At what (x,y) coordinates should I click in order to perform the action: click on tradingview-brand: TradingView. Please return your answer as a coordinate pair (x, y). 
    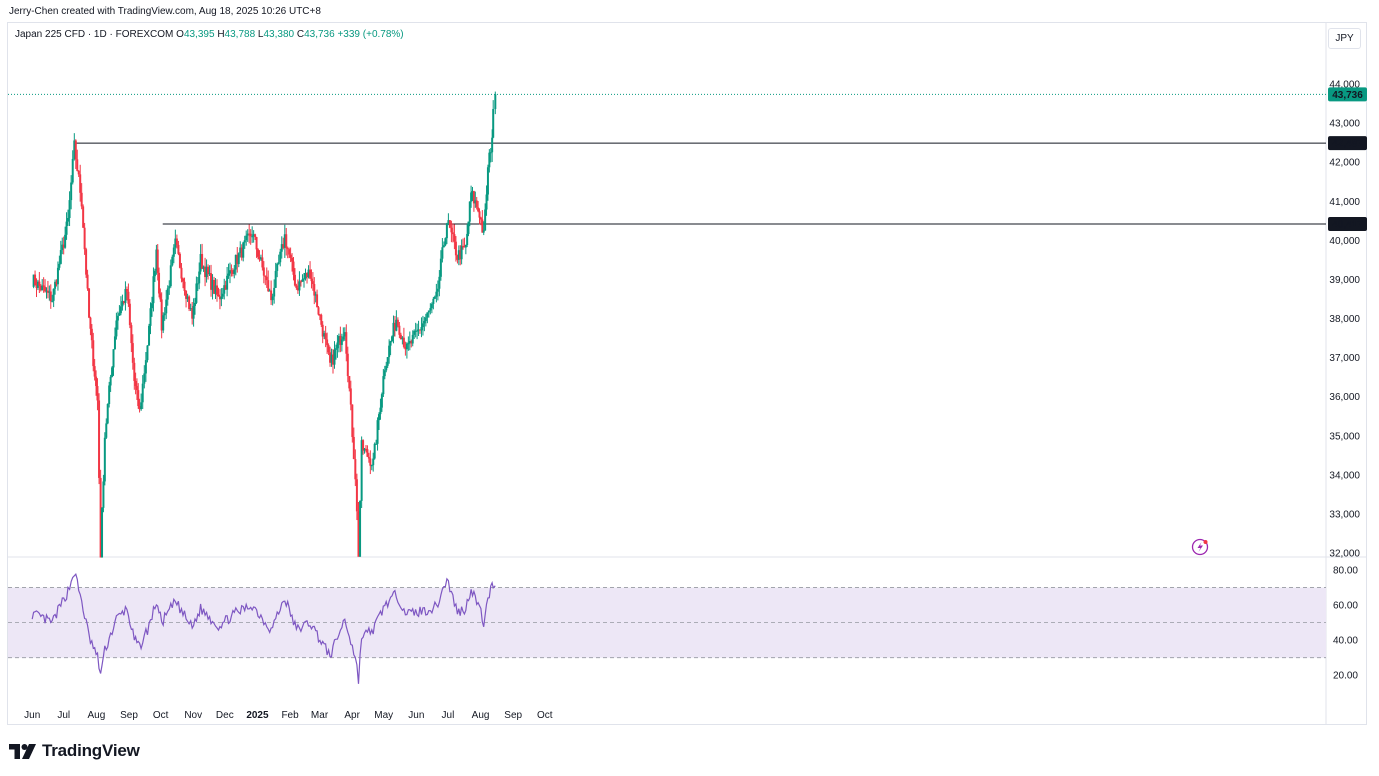
    Looking at the image, I should click on (74, 751).